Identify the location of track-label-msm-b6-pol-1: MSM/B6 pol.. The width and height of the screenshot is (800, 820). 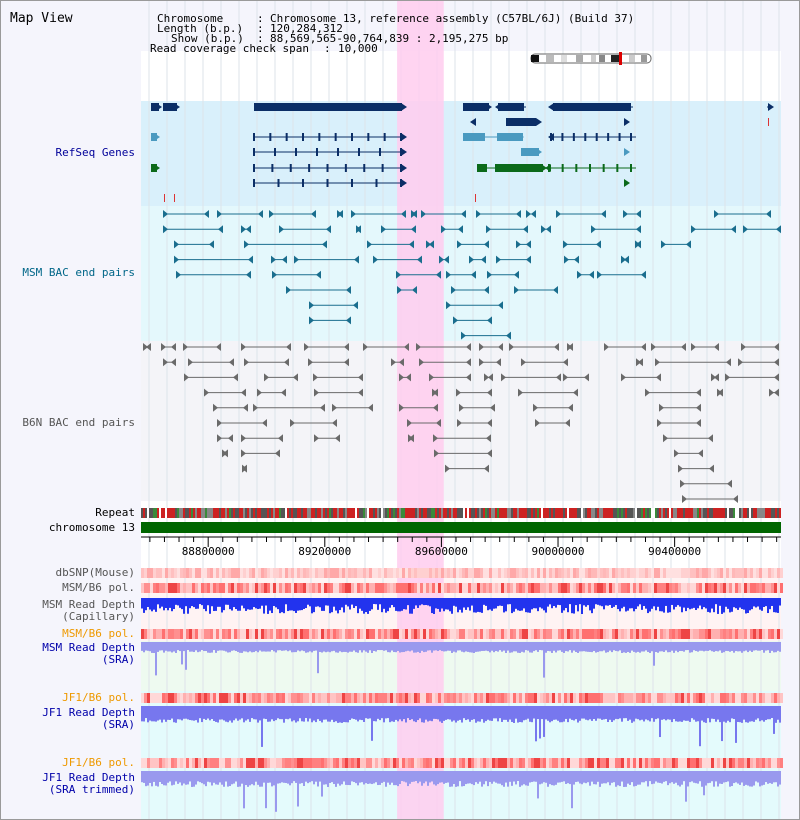
(98, 587).